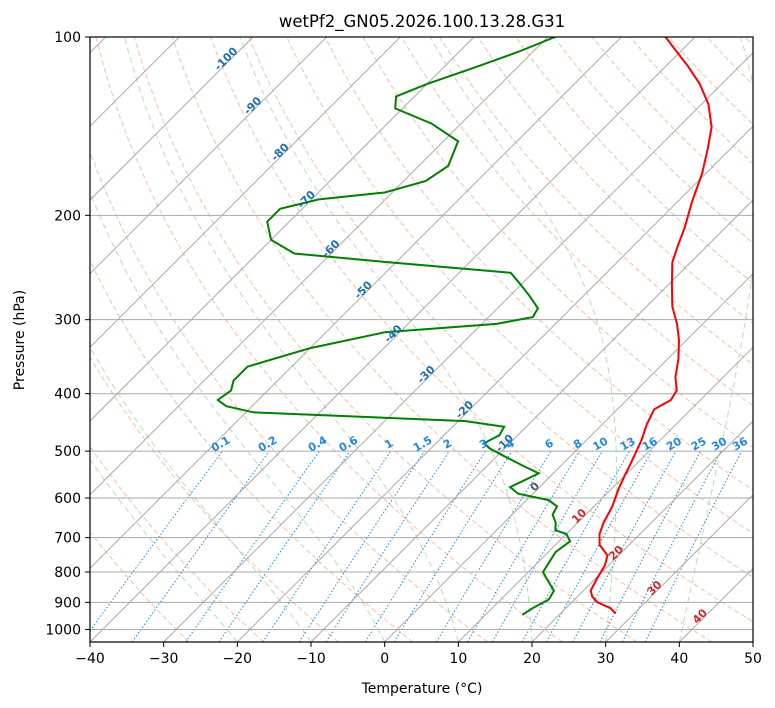 This screenshot has width=775, height=708. Describe the element at coordinates (67, 216) in the screenshot. I see `y-tick-label: 200` at that location.